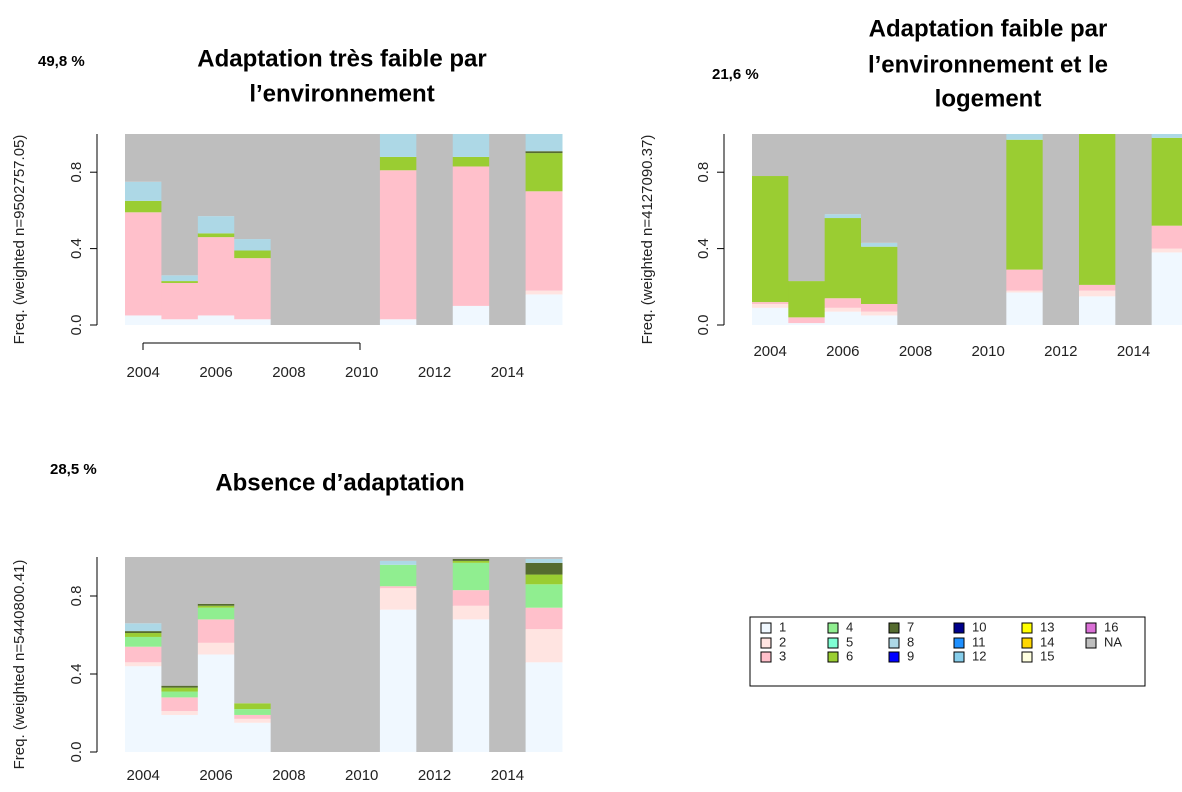 This screenshot has width=1182, height=792. I want to click on legend-label: 15, so click(1047, 655).